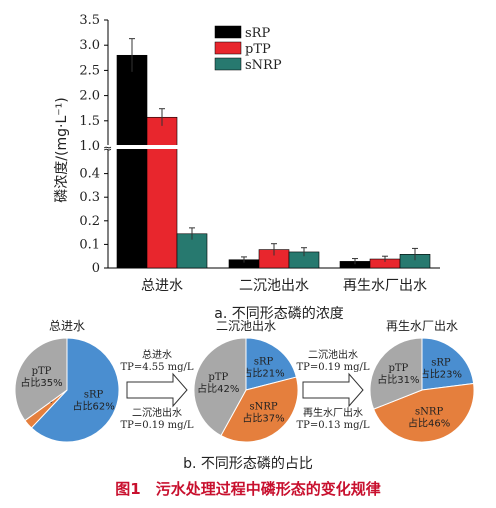 The height and width of the screenshot is (508, 496). What do you see at coordinates (89, 244) in the screenshot?
I see `y-tick-label: 0.1` at bounding box center [89, 244].